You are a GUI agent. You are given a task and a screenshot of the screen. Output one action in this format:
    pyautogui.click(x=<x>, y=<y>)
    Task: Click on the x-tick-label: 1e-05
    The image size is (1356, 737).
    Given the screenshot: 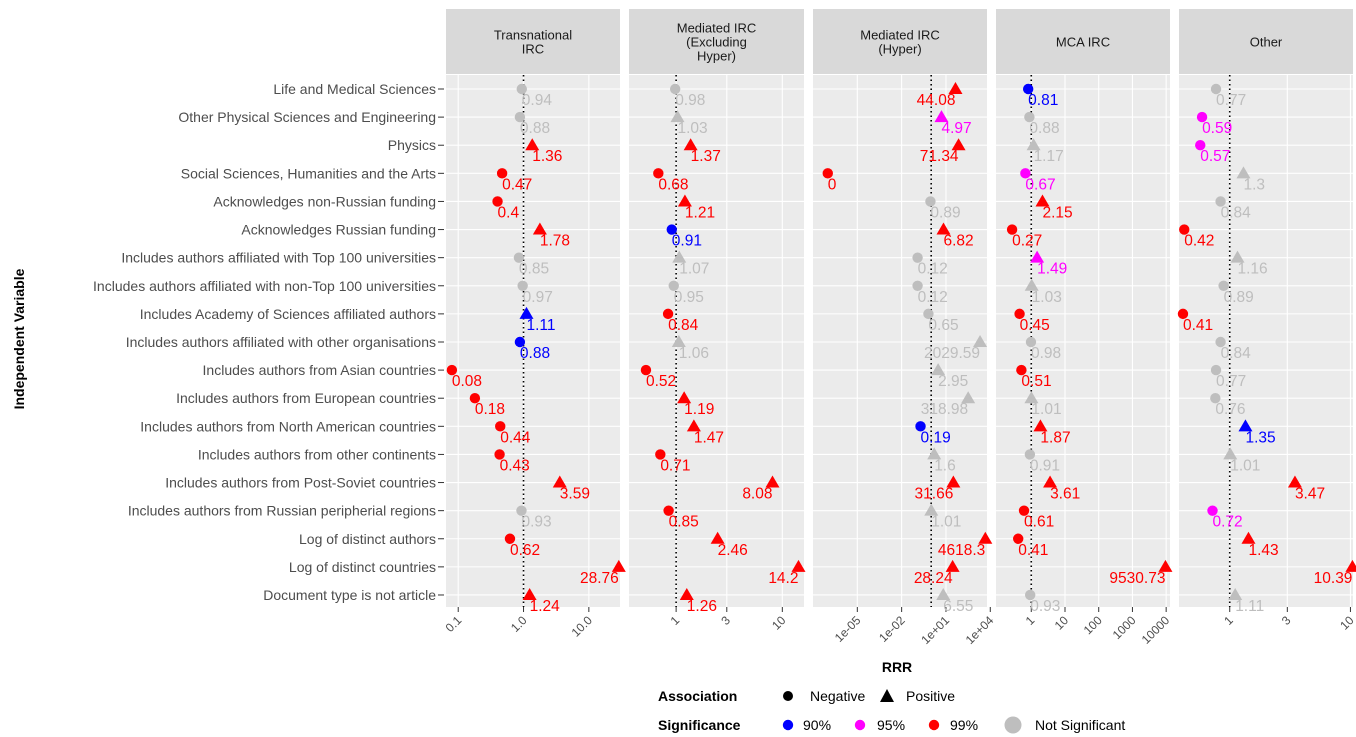 What is the action you would take?
    pyautogui.click(x=848, y=629)
    